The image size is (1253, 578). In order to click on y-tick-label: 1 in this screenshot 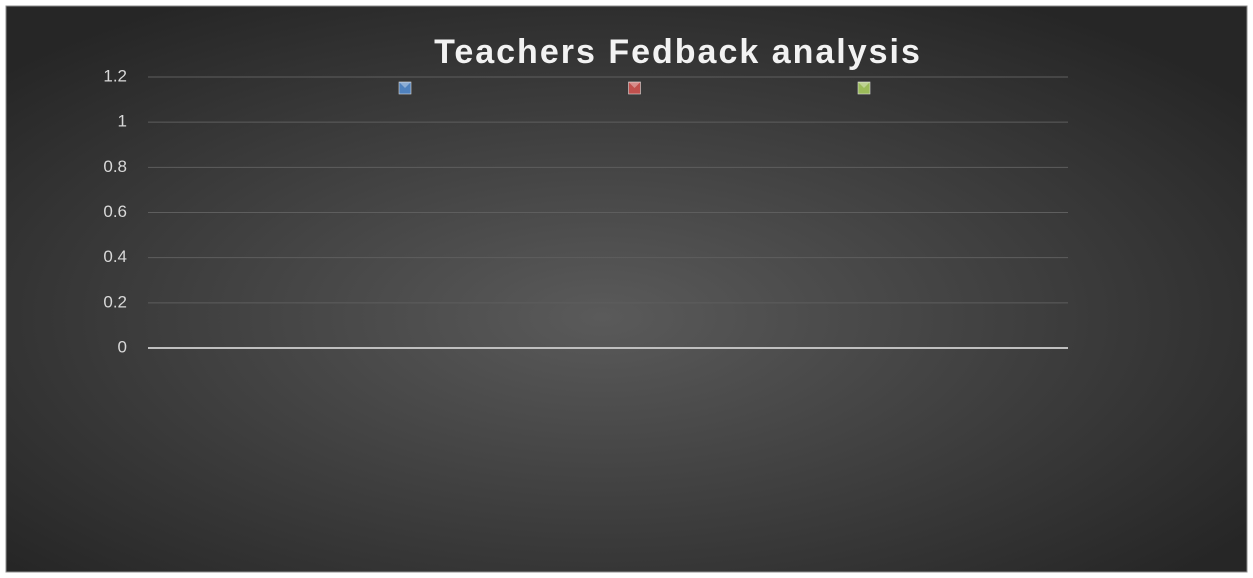, I will do `click(122, 121)`.